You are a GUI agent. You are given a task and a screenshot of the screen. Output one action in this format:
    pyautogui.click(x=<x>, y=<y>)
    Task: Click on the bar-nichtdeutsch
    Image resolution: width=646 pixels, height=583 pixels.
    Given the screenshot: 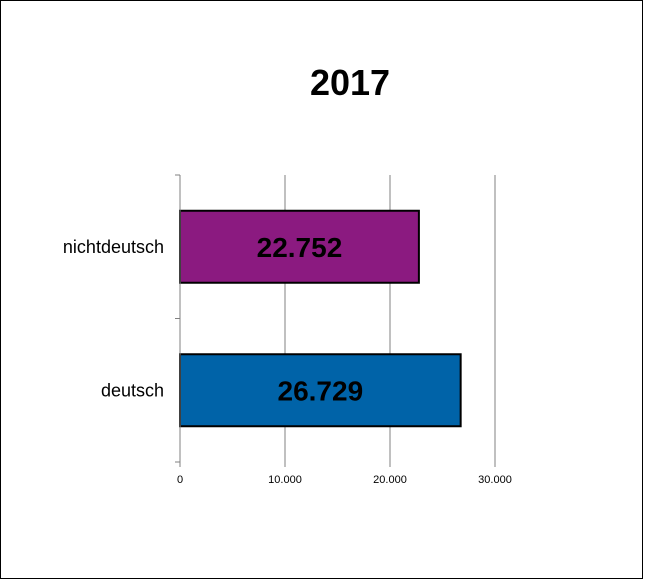 What is the action you would take?
    pyautogui.click(x=299, y=246)
    